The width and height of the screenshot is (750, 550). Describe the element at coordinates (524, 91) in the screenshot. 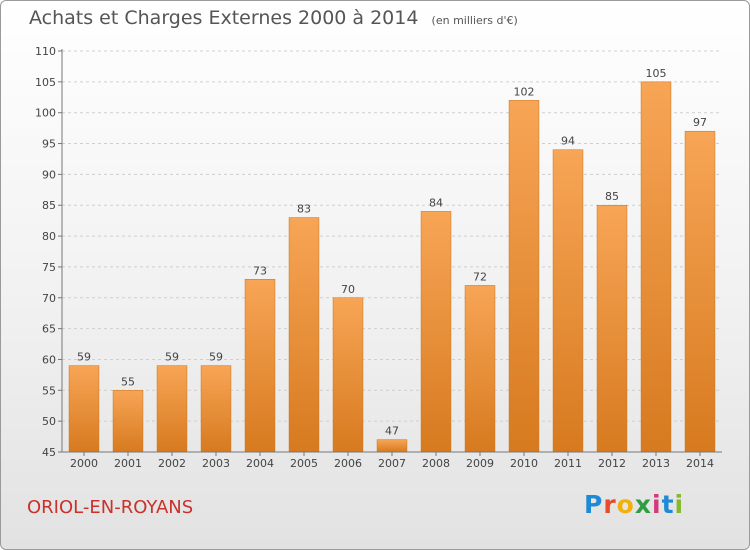

I see `value-label: 102` at that location.